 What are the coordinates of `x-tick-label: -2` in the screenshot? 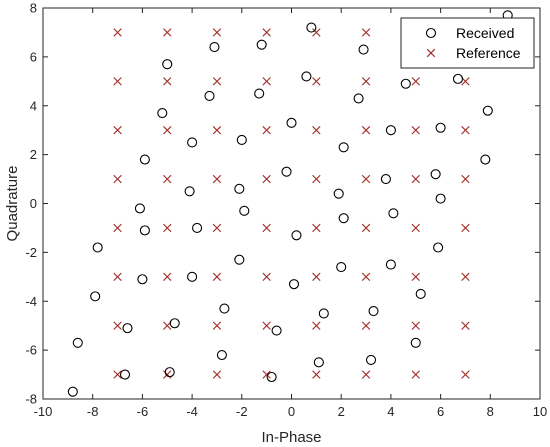 It's located at (242, 411).